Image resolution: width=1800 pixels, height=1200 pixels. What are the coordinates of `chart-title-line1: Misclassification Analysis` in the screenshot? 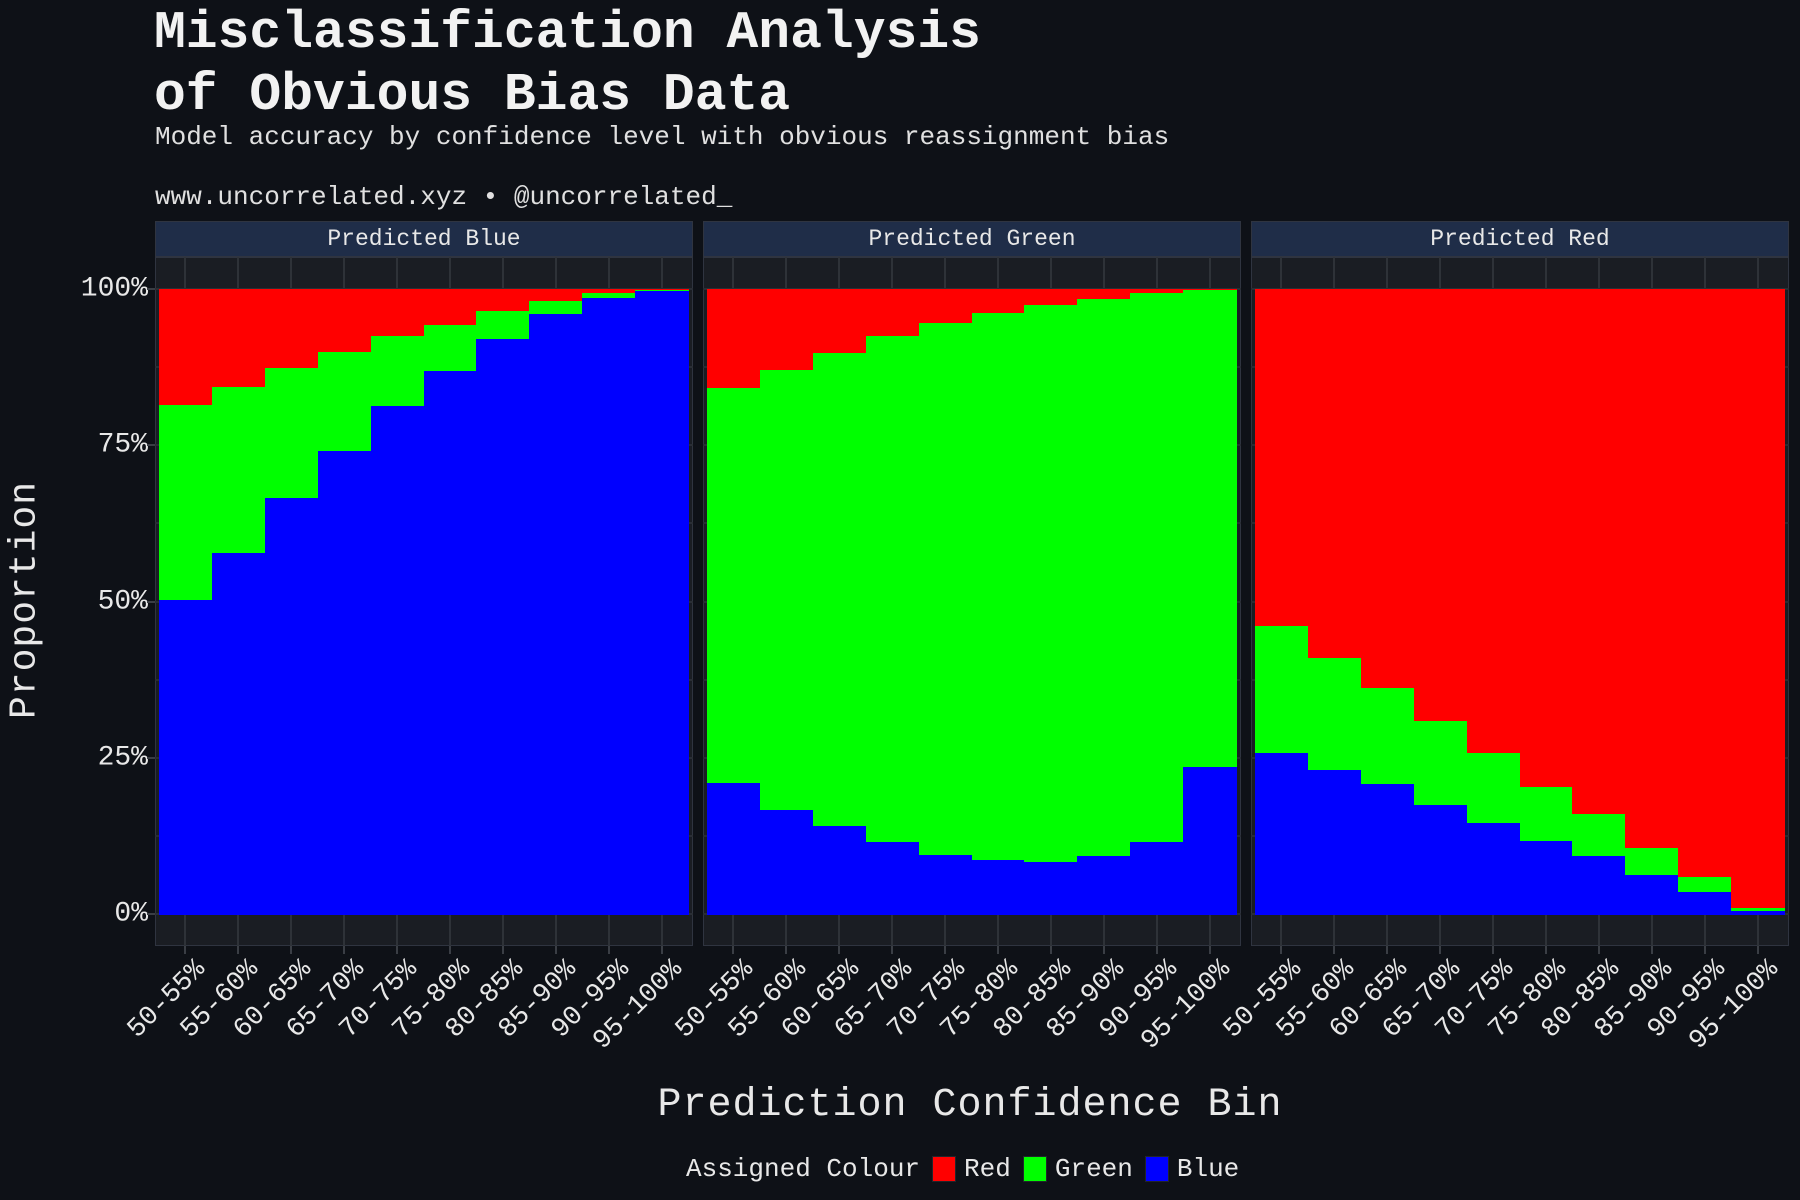 It's located at (567, 33).